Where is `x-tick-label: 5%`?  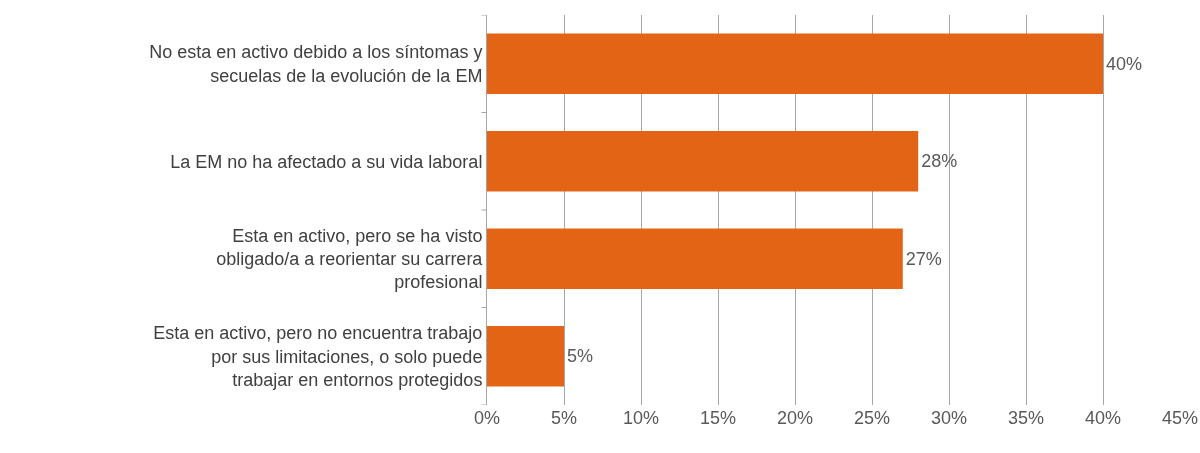
x-tick-label: 5% is located at coordinates (564, 418).